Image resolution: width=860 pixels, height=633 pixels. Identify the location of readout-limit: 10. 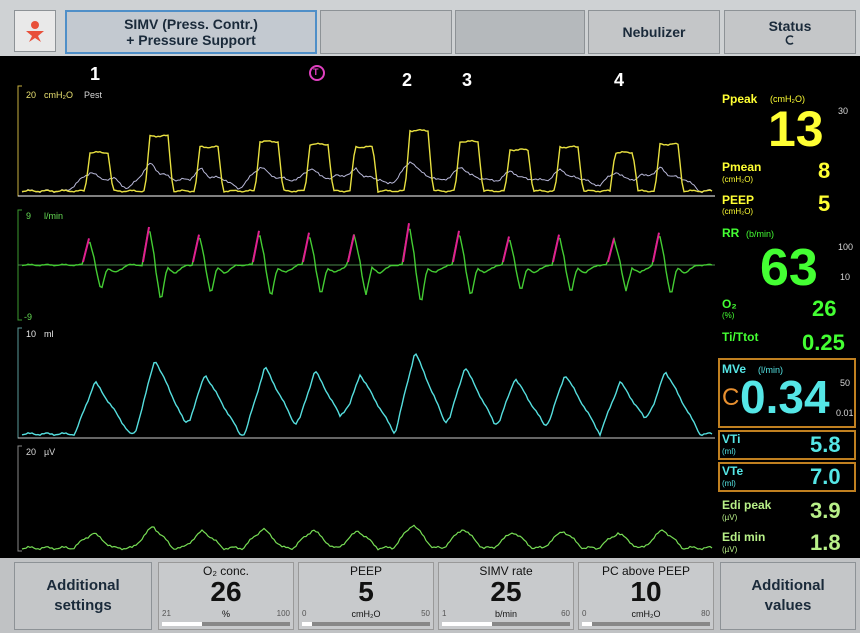
(845, 277).